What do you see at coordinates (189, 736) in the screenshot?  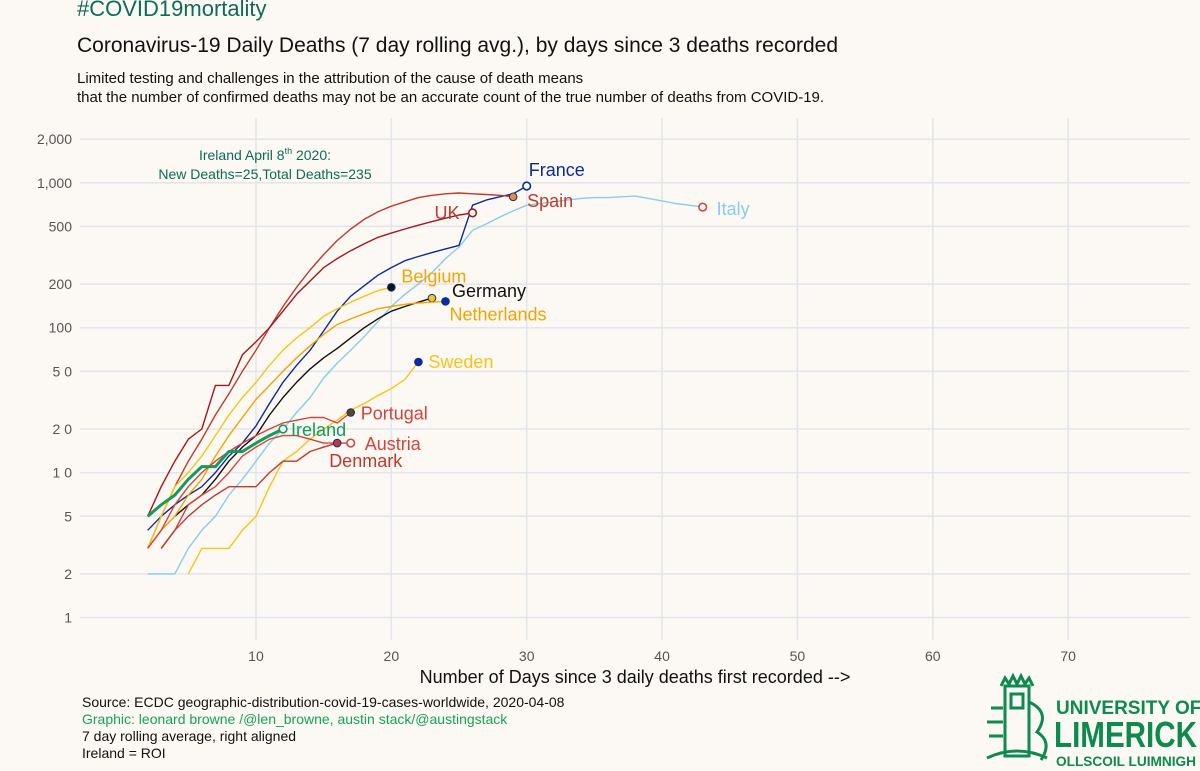 I see `rolling-note: 7 day rolling average, right aligned` at bounding box center [189, 736].